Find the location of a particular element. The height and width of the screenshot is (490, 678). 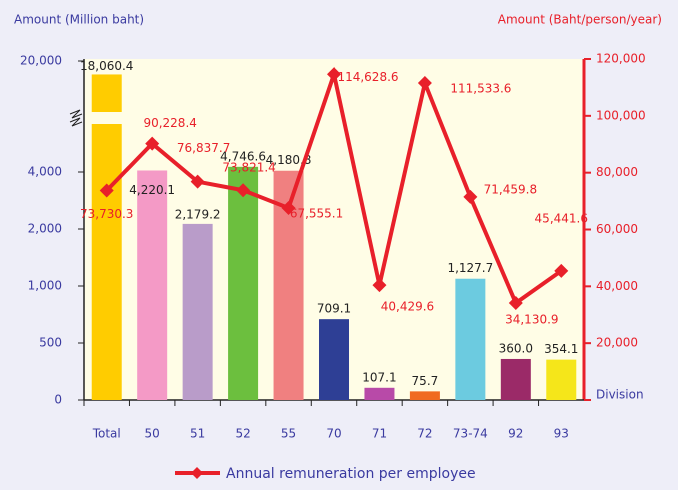

bar-label: 354.1 is located at coordinates (561, 349).